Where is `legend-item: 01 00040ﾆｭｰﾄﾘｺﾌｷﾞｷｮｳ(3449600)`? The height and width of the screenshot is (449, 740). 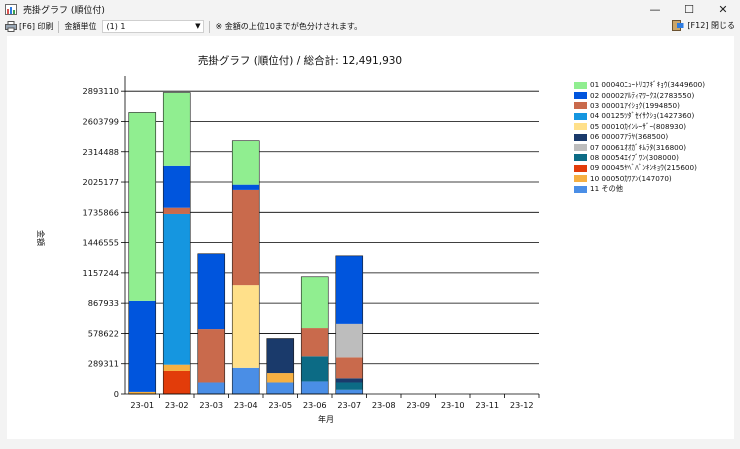
legend-item: 01 00040ﾆｭｰﾄﾘｺﾌｷﾞｷｮｳ(3449600) is located at coordinates (654, 85).